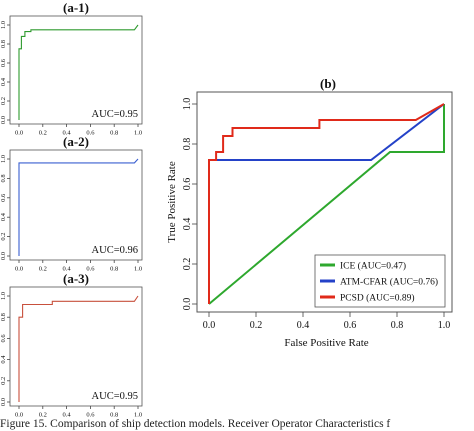 Image resolution: width=474 pixels, height=431 pixels. I want to click on panel-title: (b), so click(328, 83).